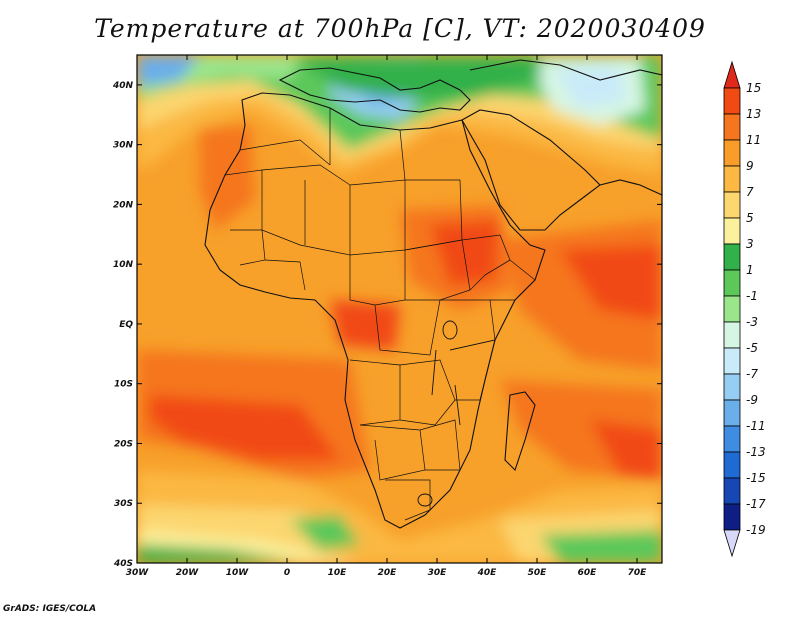 This screenshot has width=800, height=618. I want to click on colorbar-triangle-bottom, so click(732, 543).